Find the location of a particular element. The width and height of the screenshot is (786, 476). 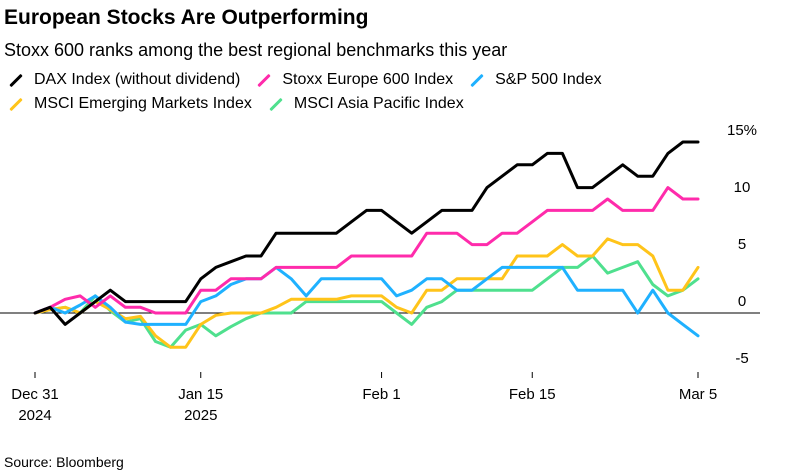

y-tick-label: -5 is located at coordinates (741, 358).